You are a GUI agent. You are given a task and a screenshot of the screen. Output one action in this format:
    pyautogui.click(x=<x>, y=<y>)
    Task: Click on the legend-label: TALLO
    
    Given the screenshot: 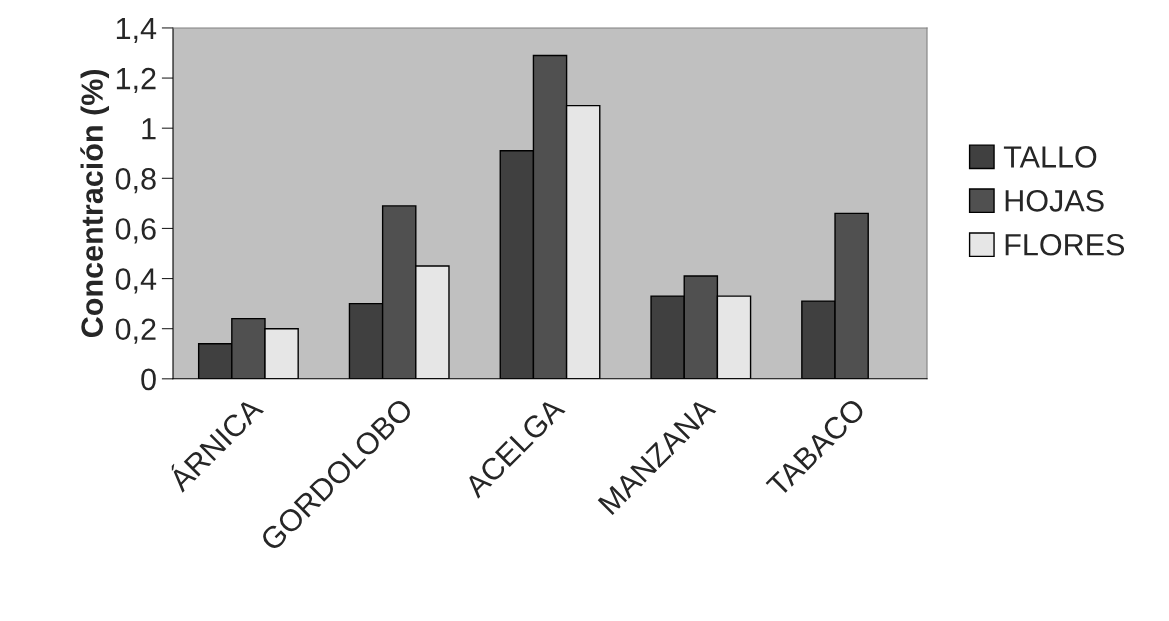 What is the action you would take?
    pyautogui.click(x=1050, y=157)
    